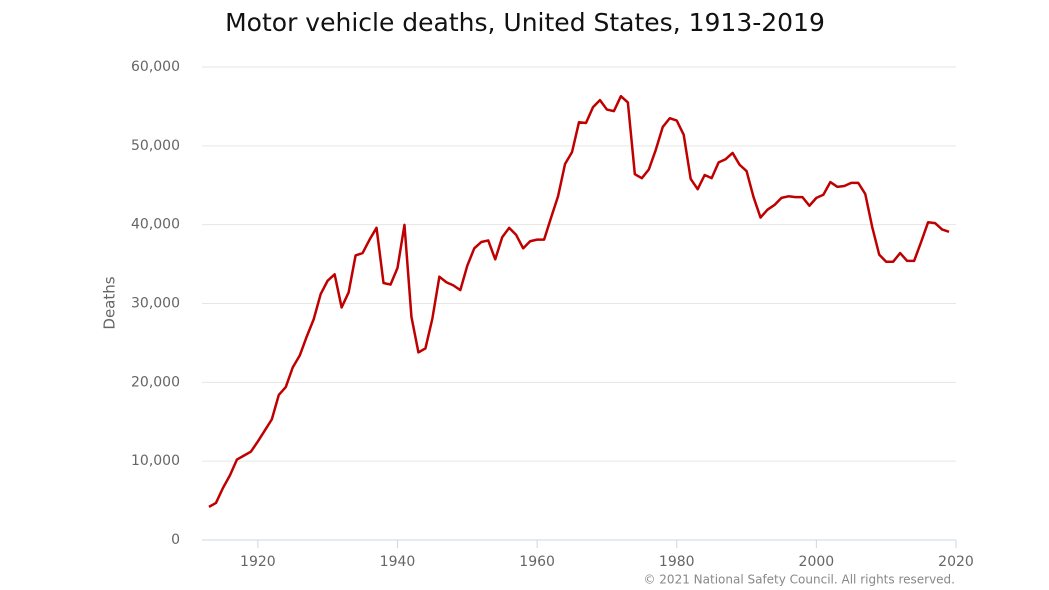 This screenshot has height=590, width=1049. I want to click on x-tick-label: 1940, so click(398, 562).